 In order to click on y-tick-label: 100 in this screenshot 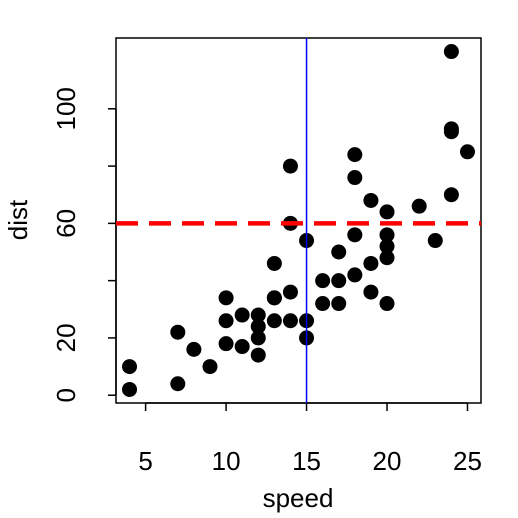, I will do `click(66, 108)`.